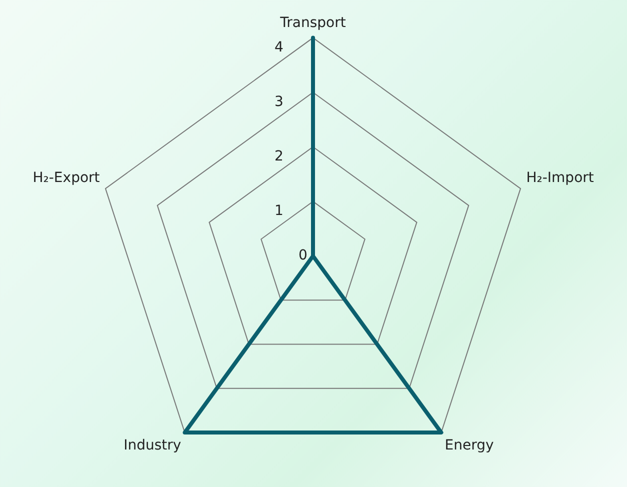  I want to click on spoke-label: Transport, so click(312, 23).